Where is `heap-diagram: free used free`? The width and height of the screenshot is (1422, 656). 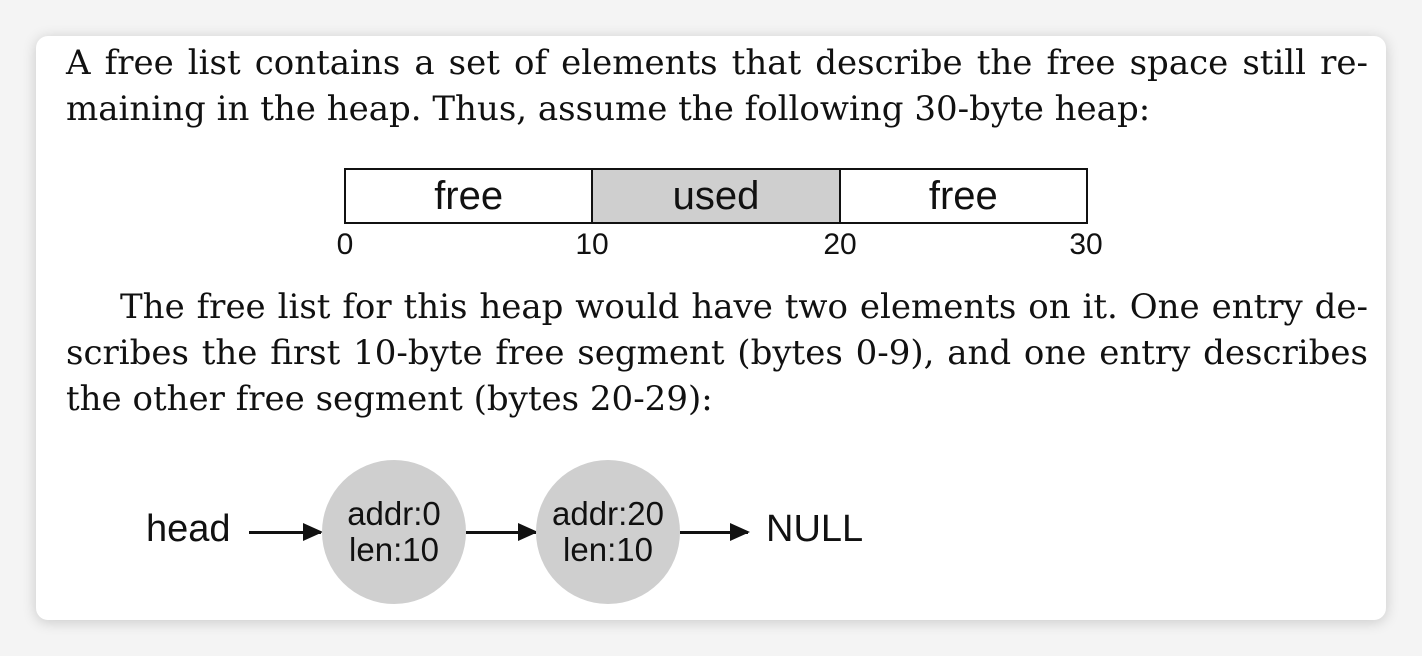
heap-diagram: free used free is located at coordinates (716, 196).